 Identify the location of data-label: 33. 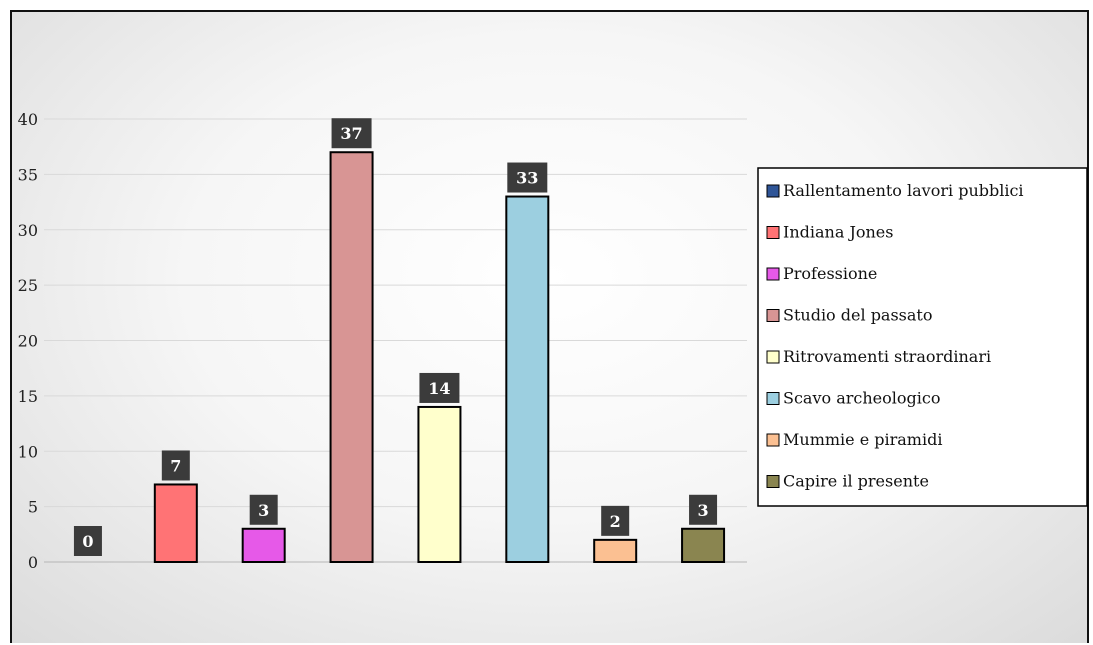
(527, 178).